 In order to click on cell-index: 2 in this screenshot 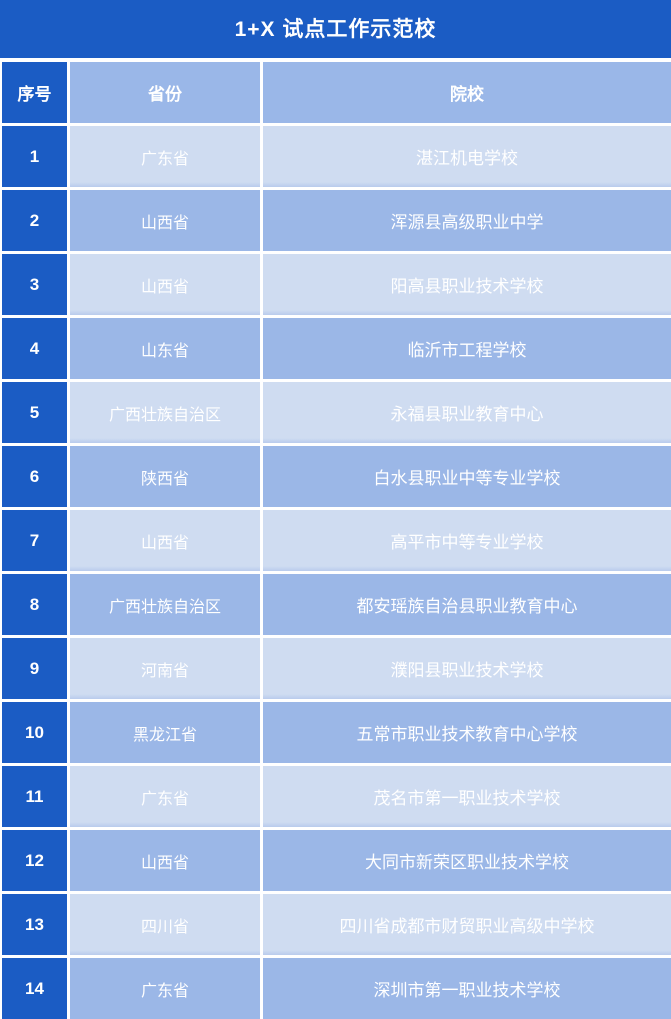, I will do `click(34, 220)`.